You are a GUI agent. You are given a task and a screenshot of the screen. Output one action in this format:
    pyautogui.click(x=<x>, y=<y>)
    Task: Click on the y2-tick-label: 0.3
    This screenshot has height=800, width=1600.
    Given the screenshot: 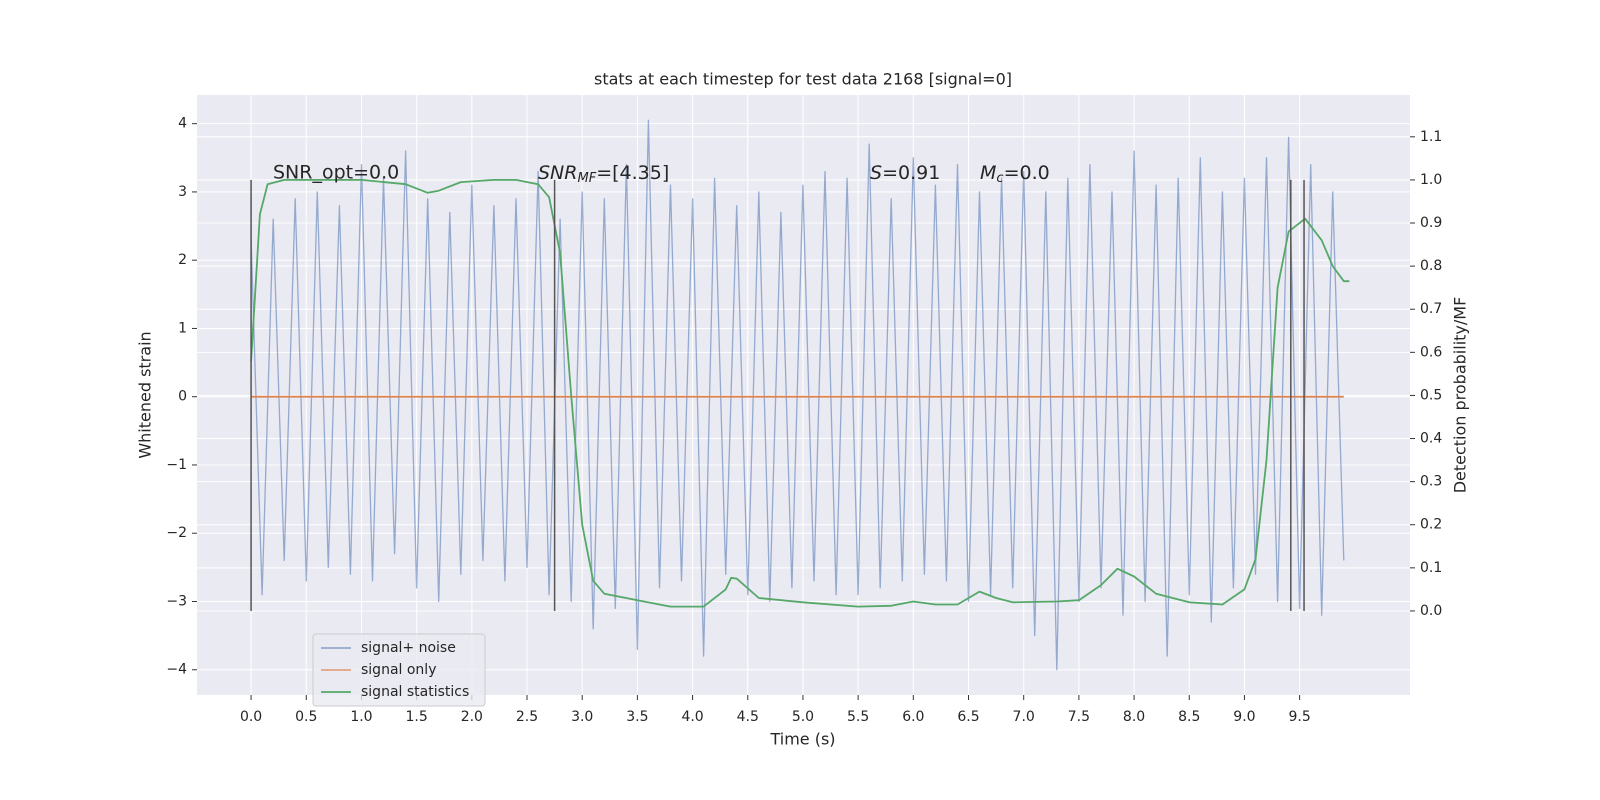 What is the action you would take?
    pyautogui.click(x=1431, y=482)
    